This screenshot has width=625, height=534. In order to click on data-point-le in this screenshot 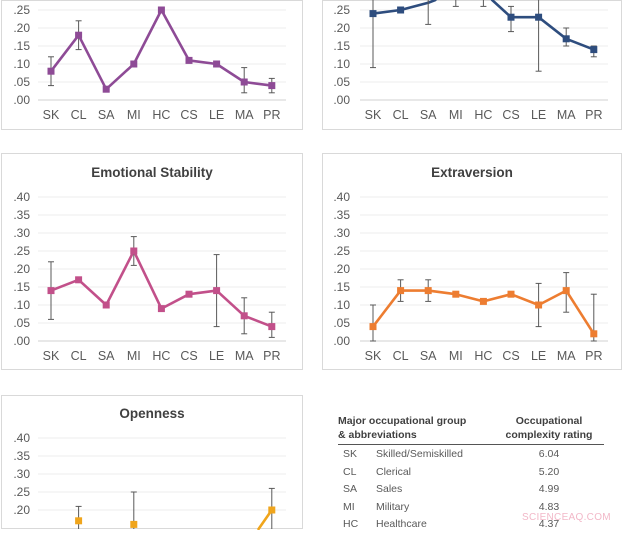, I will do `click(539, 305)`.